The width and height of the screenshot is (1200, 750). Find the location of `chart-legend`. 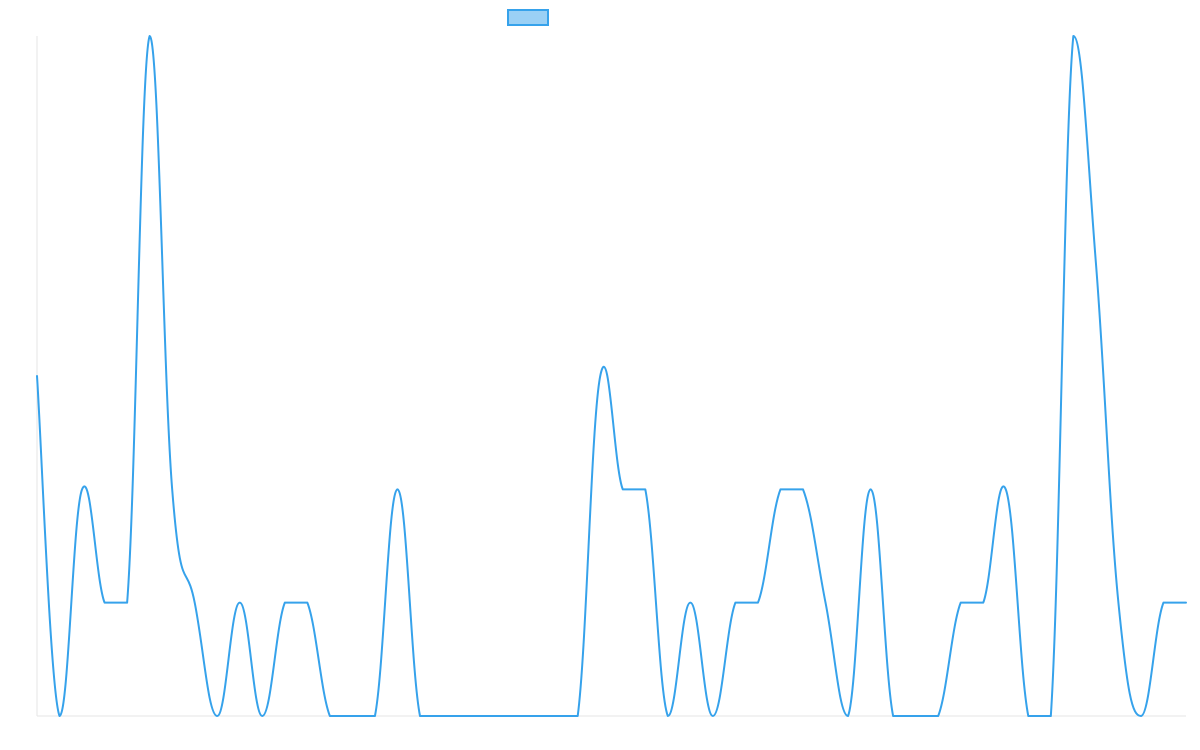

chart-legend is located at coordinates (528, 17).